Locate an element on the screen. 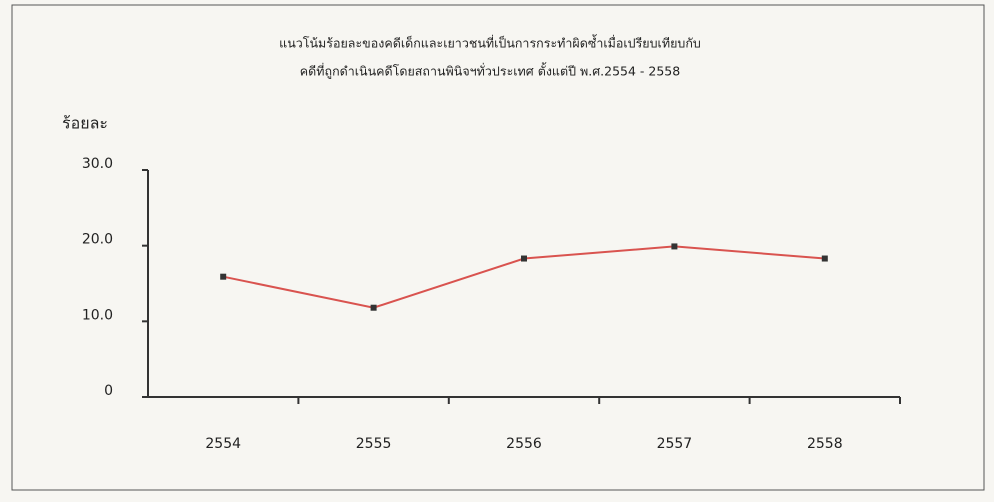  y-tick-label: 20.0 is located at coordinates (97, 240).